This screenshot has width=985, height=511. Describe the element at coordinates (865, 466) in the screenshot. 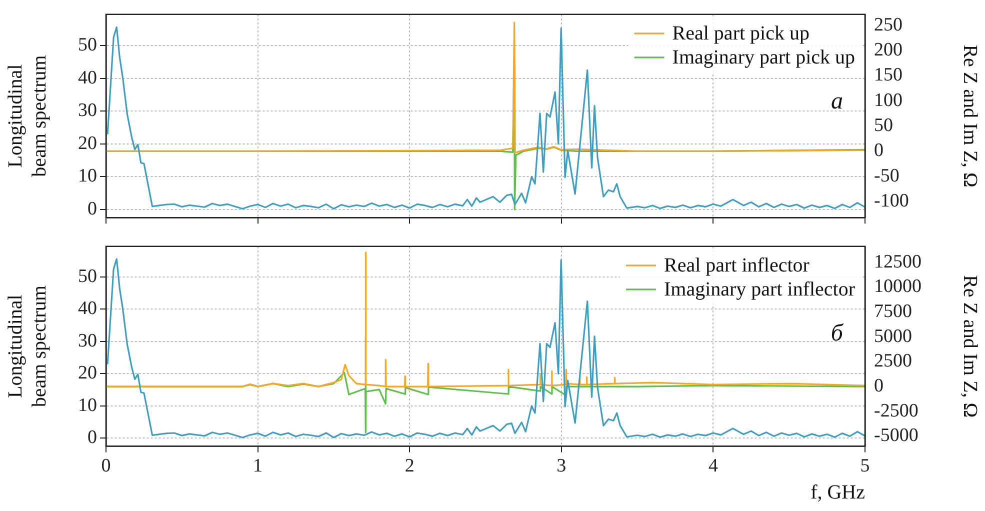

I see `x-tick-label: 5` at that location.